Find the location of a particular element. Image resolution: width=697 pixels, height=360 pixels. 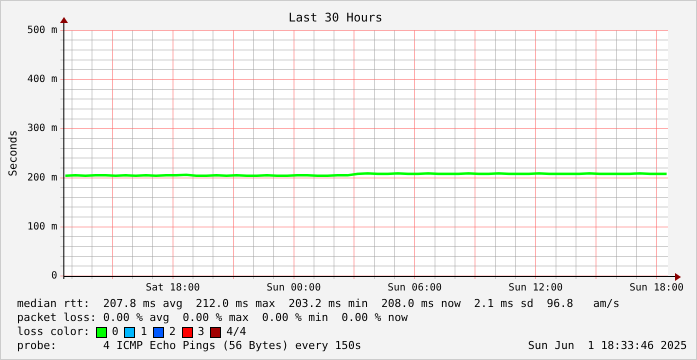

x-tick-label: Sun 06:00 is located at coordinates (415, 288).